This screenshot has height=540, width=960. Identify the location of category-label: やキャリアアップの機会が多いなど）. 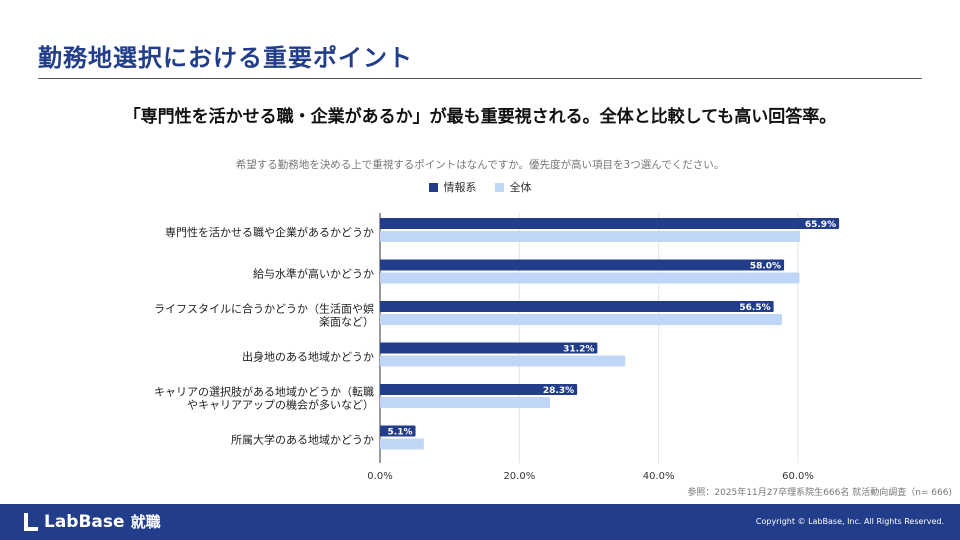
(280, 405).